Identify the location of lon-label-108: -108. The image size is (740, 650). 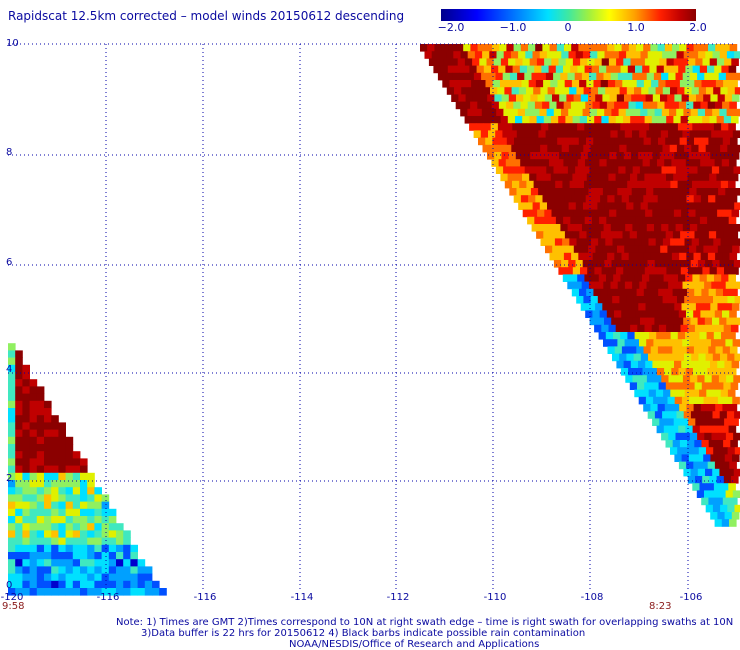
(592, 597).